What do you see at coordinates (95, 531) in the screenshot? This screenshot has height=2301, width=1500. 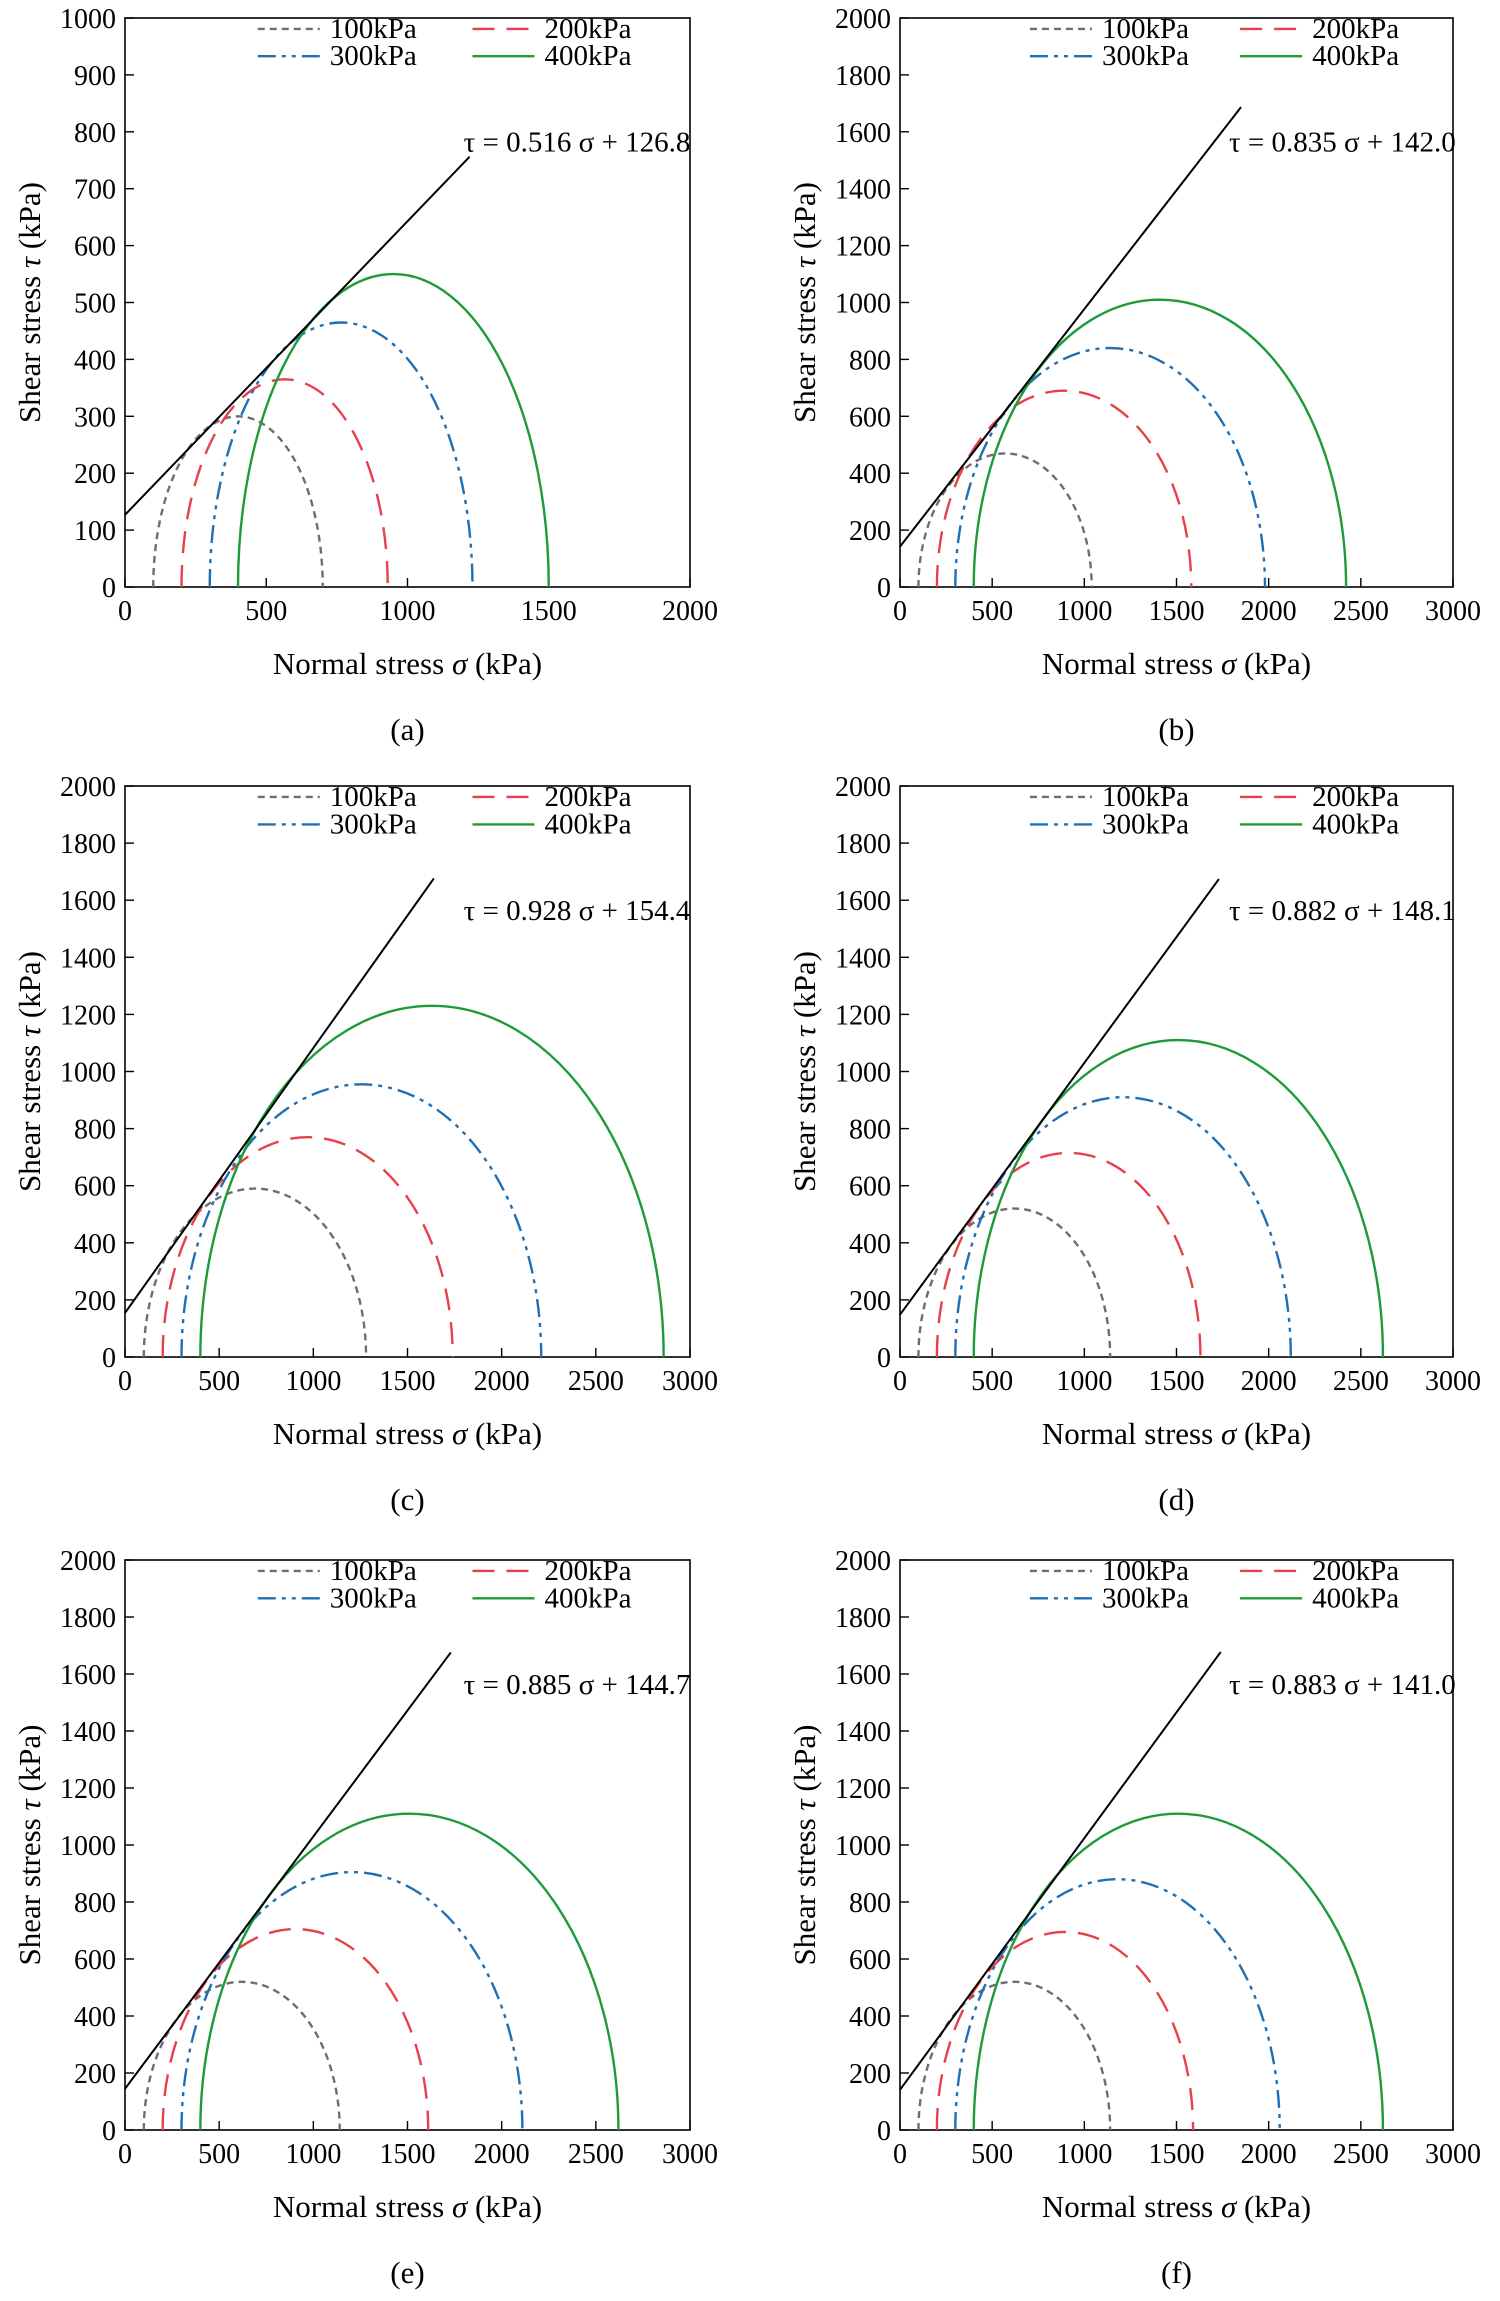 I see `y-tick-label: 100` at bounding box center [95, 531].